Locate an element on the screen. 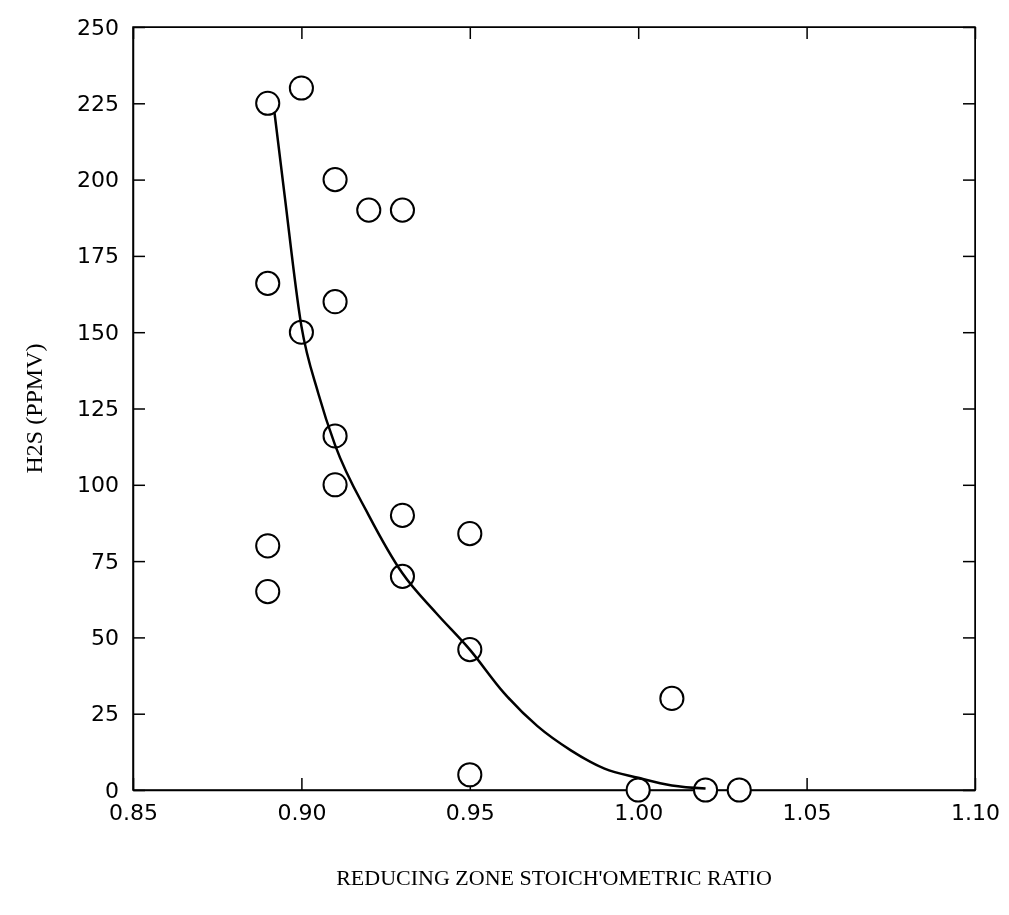 This screenshot has width=1009, height=915. y-tick-label: 175 is located at coordinates (98, 256).